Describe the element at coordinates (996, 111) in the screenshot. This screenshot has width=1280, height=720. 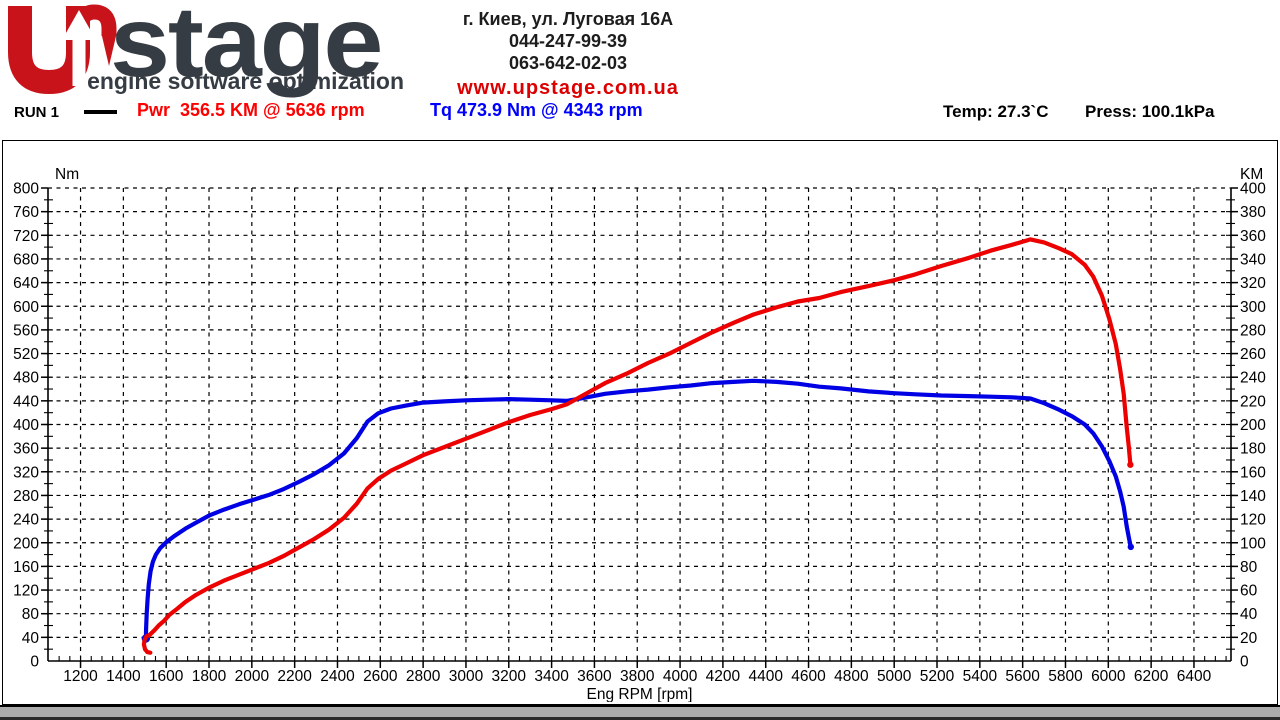
I see `temperature-reading: Temp: 27.3`C` at that location.